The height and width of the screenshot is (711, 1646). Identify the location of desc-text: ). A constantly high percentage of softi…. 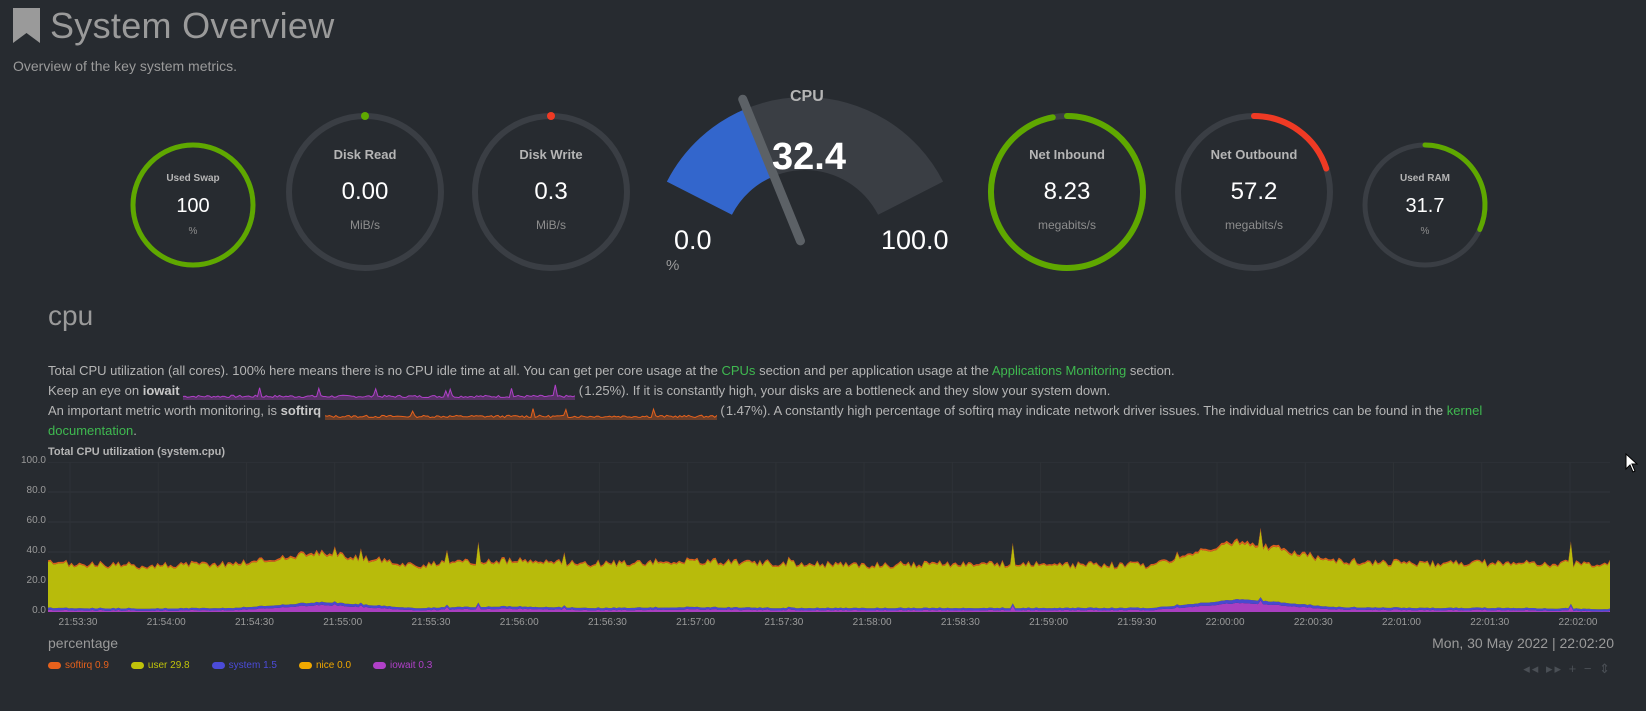
(1103, 410).